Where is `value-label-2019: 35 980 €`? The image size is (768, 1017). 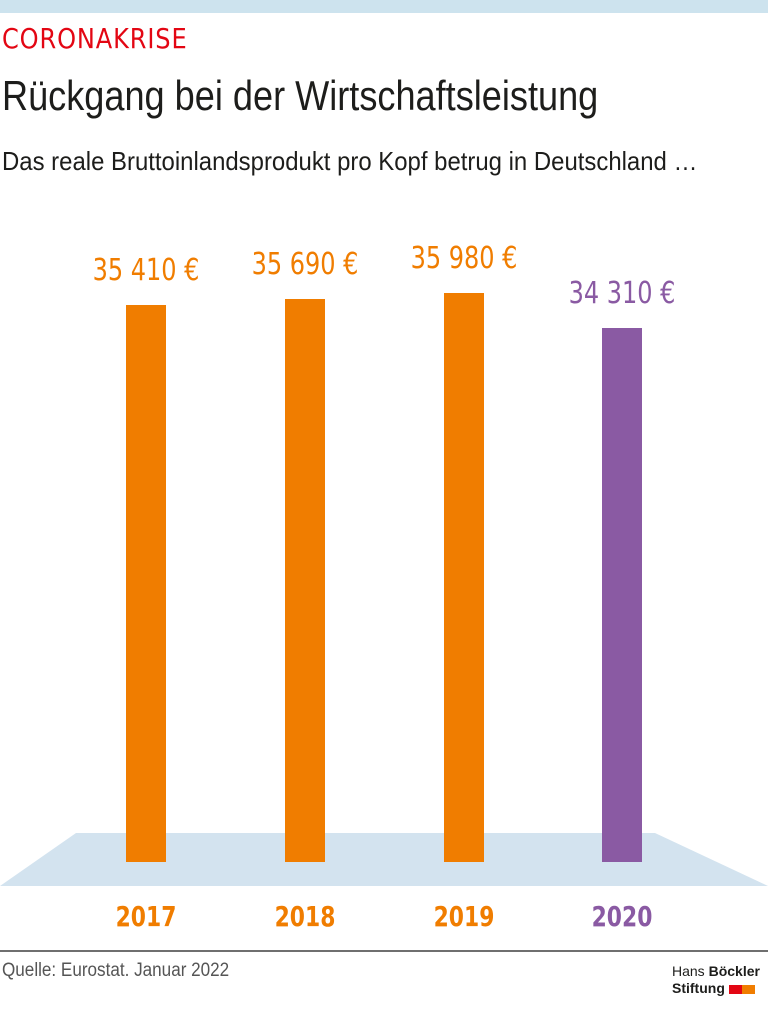 value-label-2019: 35 980 € is located at coordinates (464, 259).